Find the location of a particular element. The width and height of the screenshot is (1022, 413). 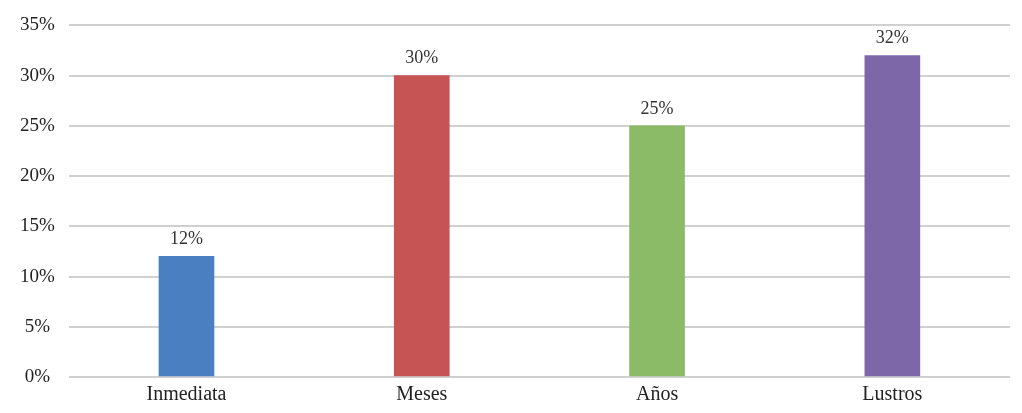

x-tick-label: Lustros is located at coordinates (892, 393).